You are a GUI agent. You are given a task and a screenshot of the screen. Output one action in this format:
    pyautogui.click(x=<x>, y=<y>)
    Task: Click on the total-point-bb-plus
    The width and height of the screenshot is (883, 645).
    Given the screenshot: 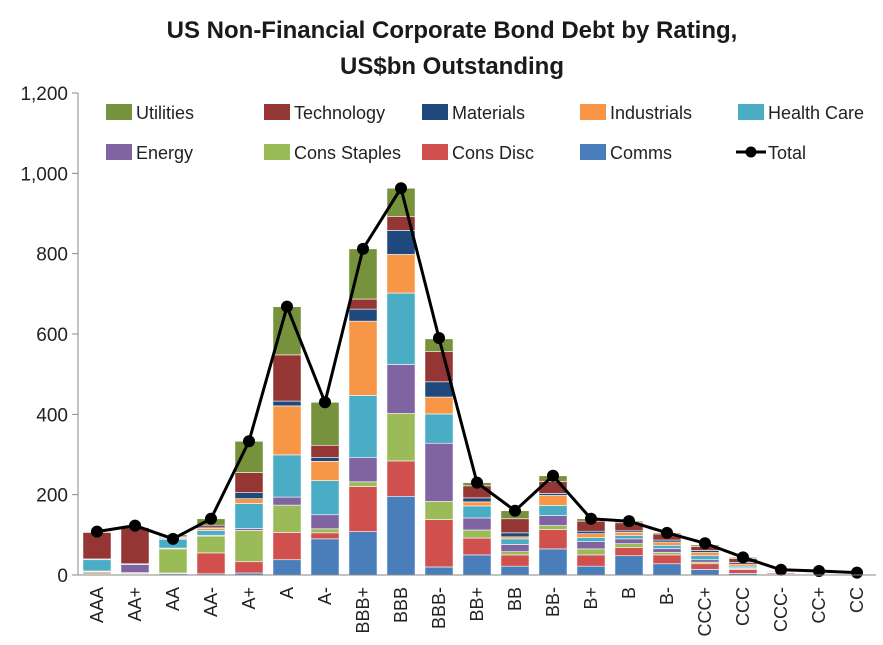 What is the action you would take?
    pyautogui.click(x=477, y=482)
    